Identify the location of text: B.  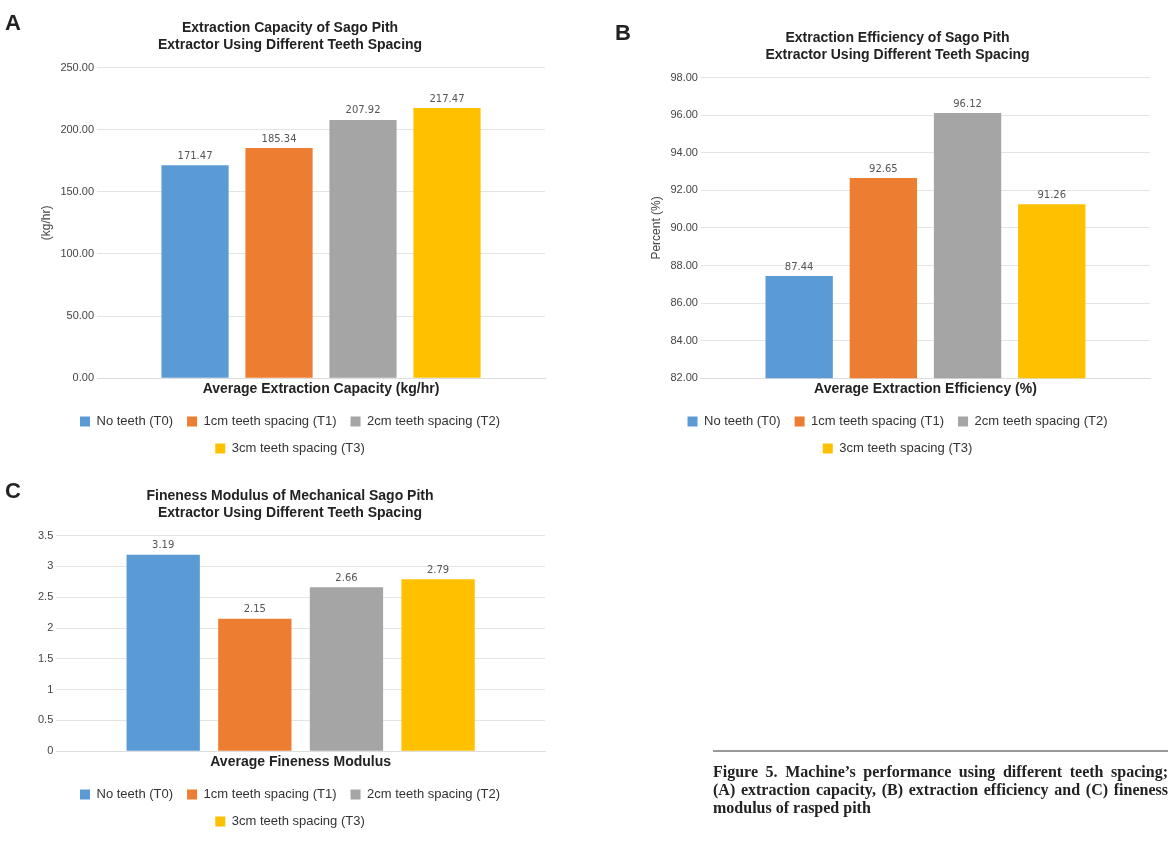
(623, 33).